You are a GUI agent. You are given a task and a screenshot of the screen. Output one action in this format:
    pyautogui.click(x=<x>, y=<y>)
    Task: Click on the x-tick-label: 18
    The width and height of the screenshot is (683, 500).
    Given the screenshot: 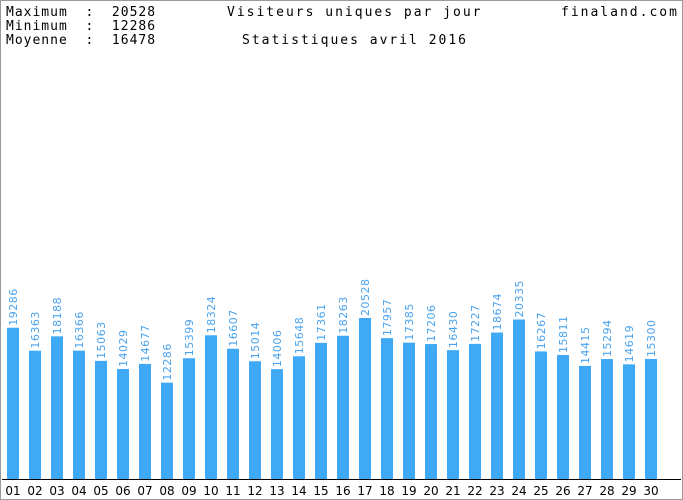 What is the action you would take?
    pyautogui.click(x=386, y=491)
    